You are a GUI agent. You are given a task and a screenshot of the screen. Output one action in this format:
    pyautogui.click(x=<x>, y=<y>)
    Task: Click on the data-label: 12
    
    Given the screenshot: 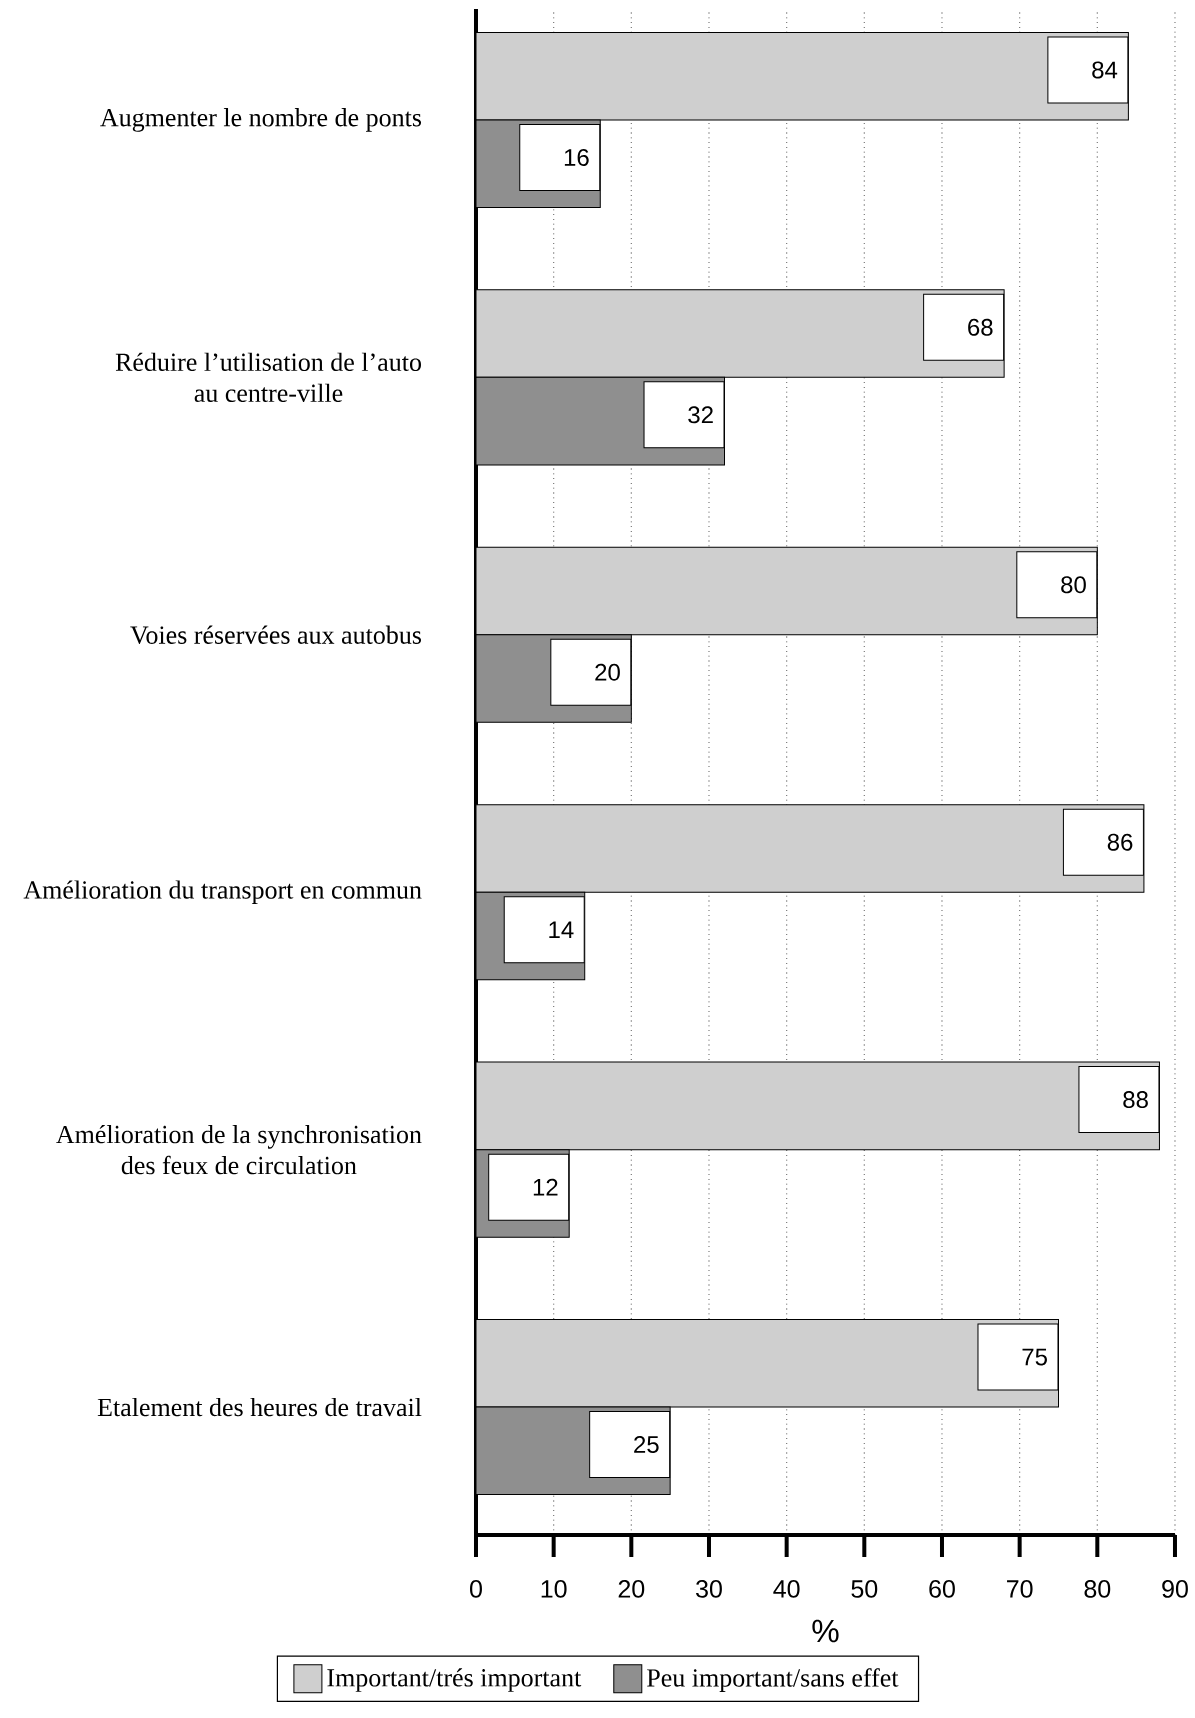 What is the action you would take?
    pyautogui.click(x=545, y=1187)
    